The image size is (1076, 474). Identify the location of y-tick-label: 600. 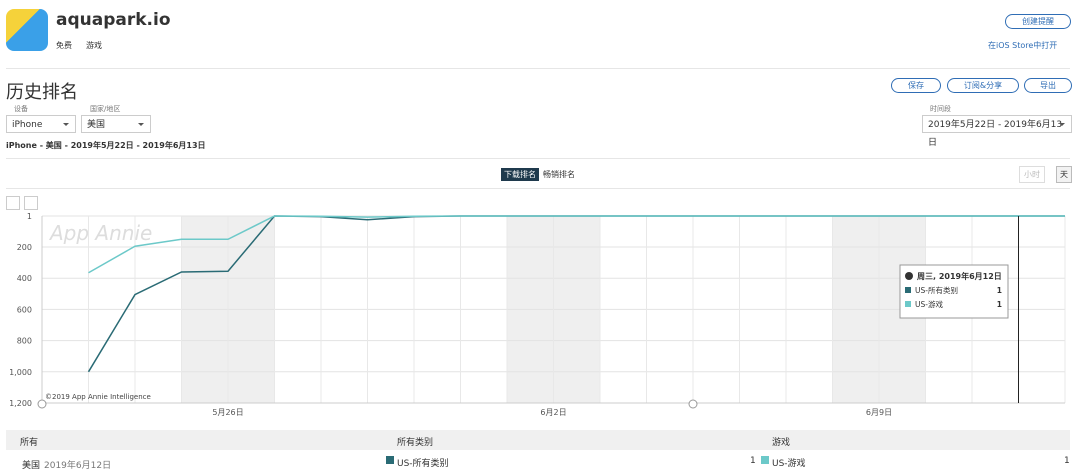
(24, 309).